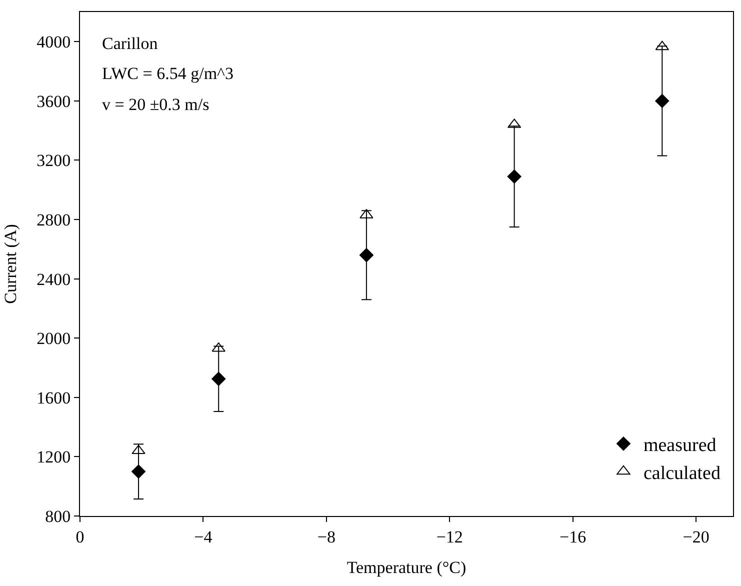 The image size is (741, 586). What do you see at coordinates (573, 536) in the screenshot?
I see `x-tick-label: −16` at bounding box center [573, 536].